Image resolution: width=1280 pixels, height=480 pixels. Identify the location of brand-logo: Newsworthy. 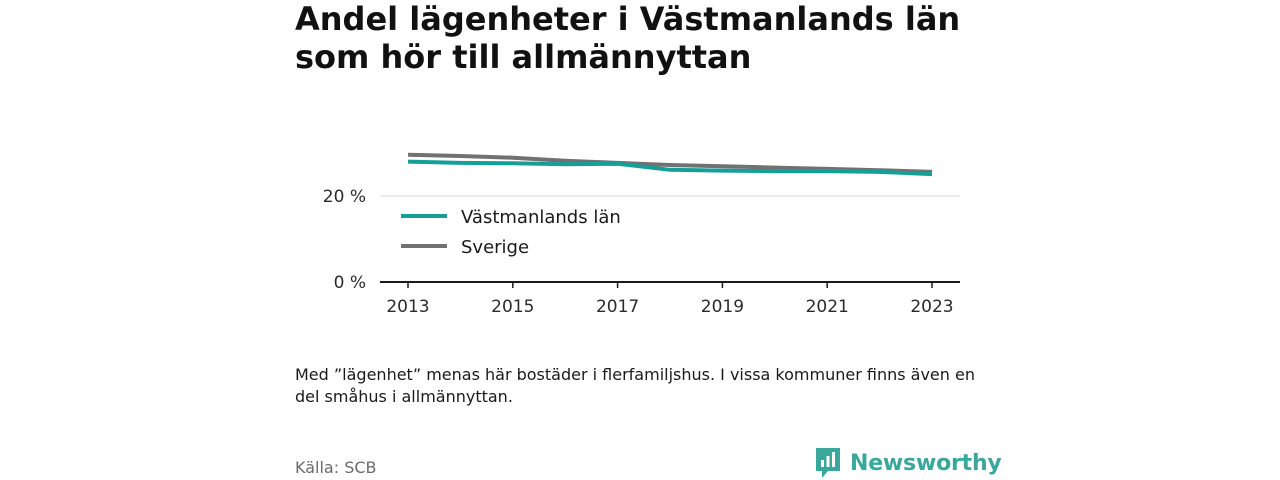
(908, 463).